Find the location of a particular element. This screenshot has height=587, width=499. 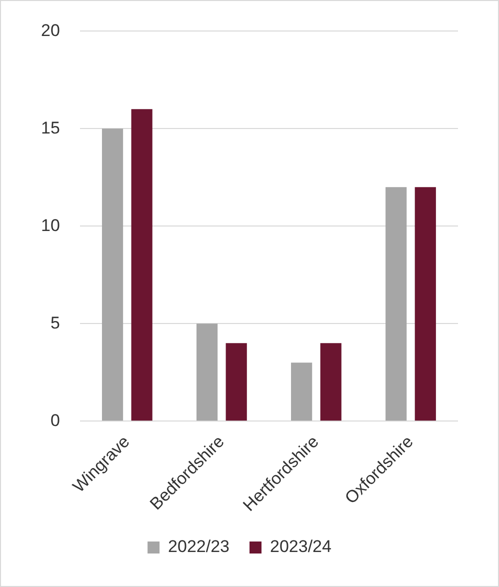

y-tick-label: 20 is located at coordinates (50, 30).